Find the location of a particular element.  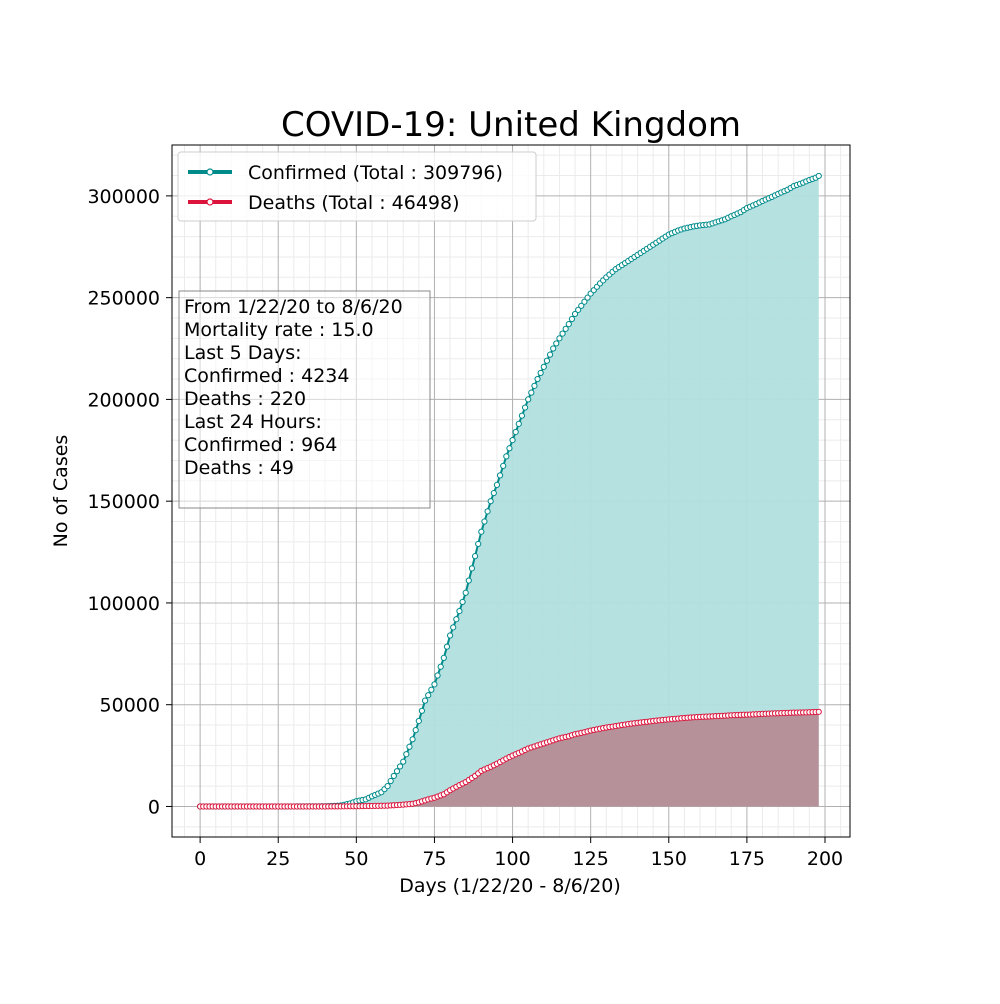

stats-line-last24-confirmed: Confirmed : 964 is located at coordinates (260, 445).